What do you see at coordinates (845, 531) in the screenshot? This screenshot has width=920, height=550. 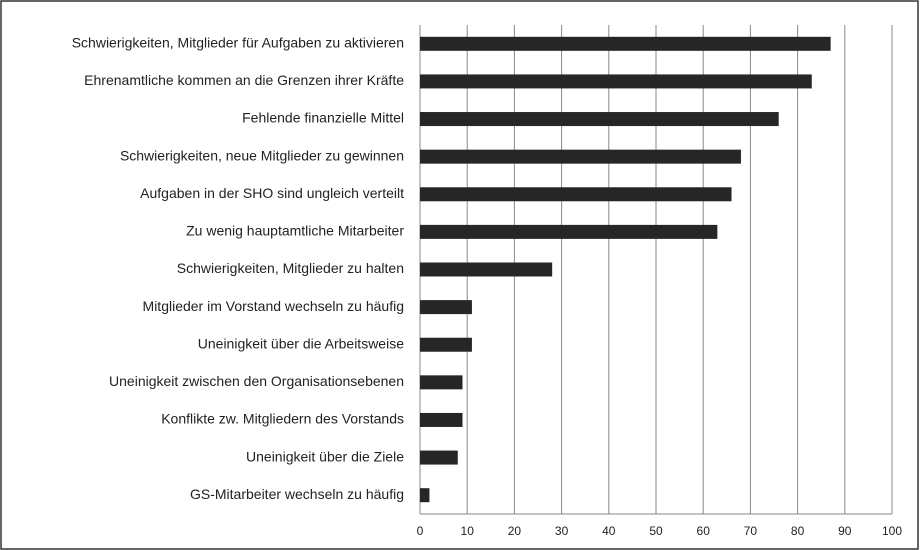 I see `x-tick-label: 90` at bounding box center [845, 531].